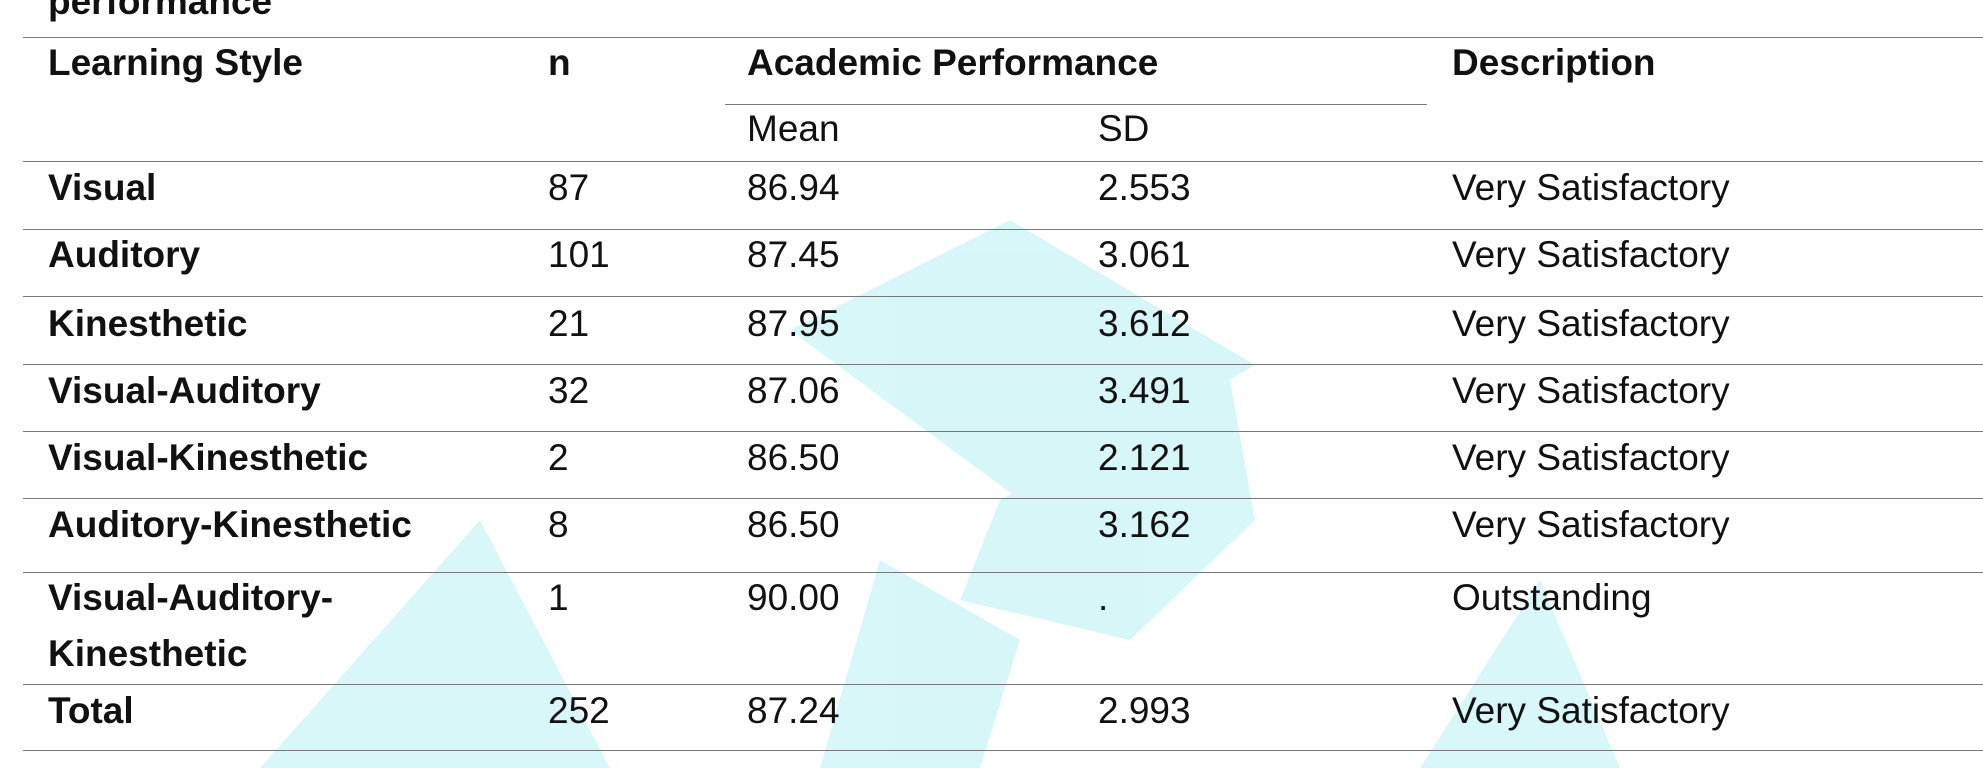 Image resolution: width=1983 pixels, height=768 pixels. I want to click on subheader: Mean, so click(793, 128).